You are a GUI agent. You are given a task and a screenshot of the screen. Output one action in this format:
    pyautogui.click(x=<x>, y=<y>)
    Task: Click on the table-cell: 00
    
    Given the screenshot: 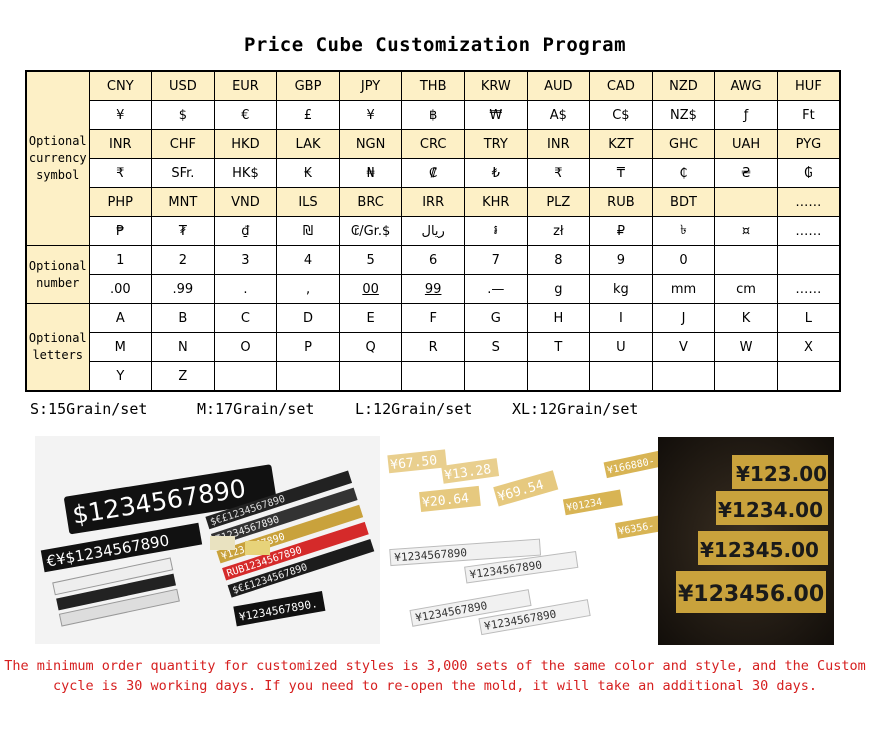 What is the action you would take?
    pyautogui.click(x=370, y=289)
    